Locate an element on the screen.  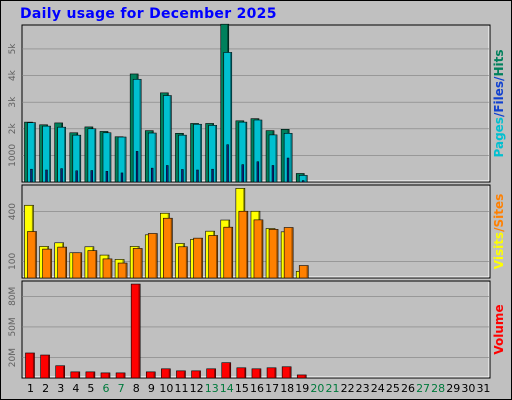
x-tick-label: 27 is located at coordinates (423, 388).